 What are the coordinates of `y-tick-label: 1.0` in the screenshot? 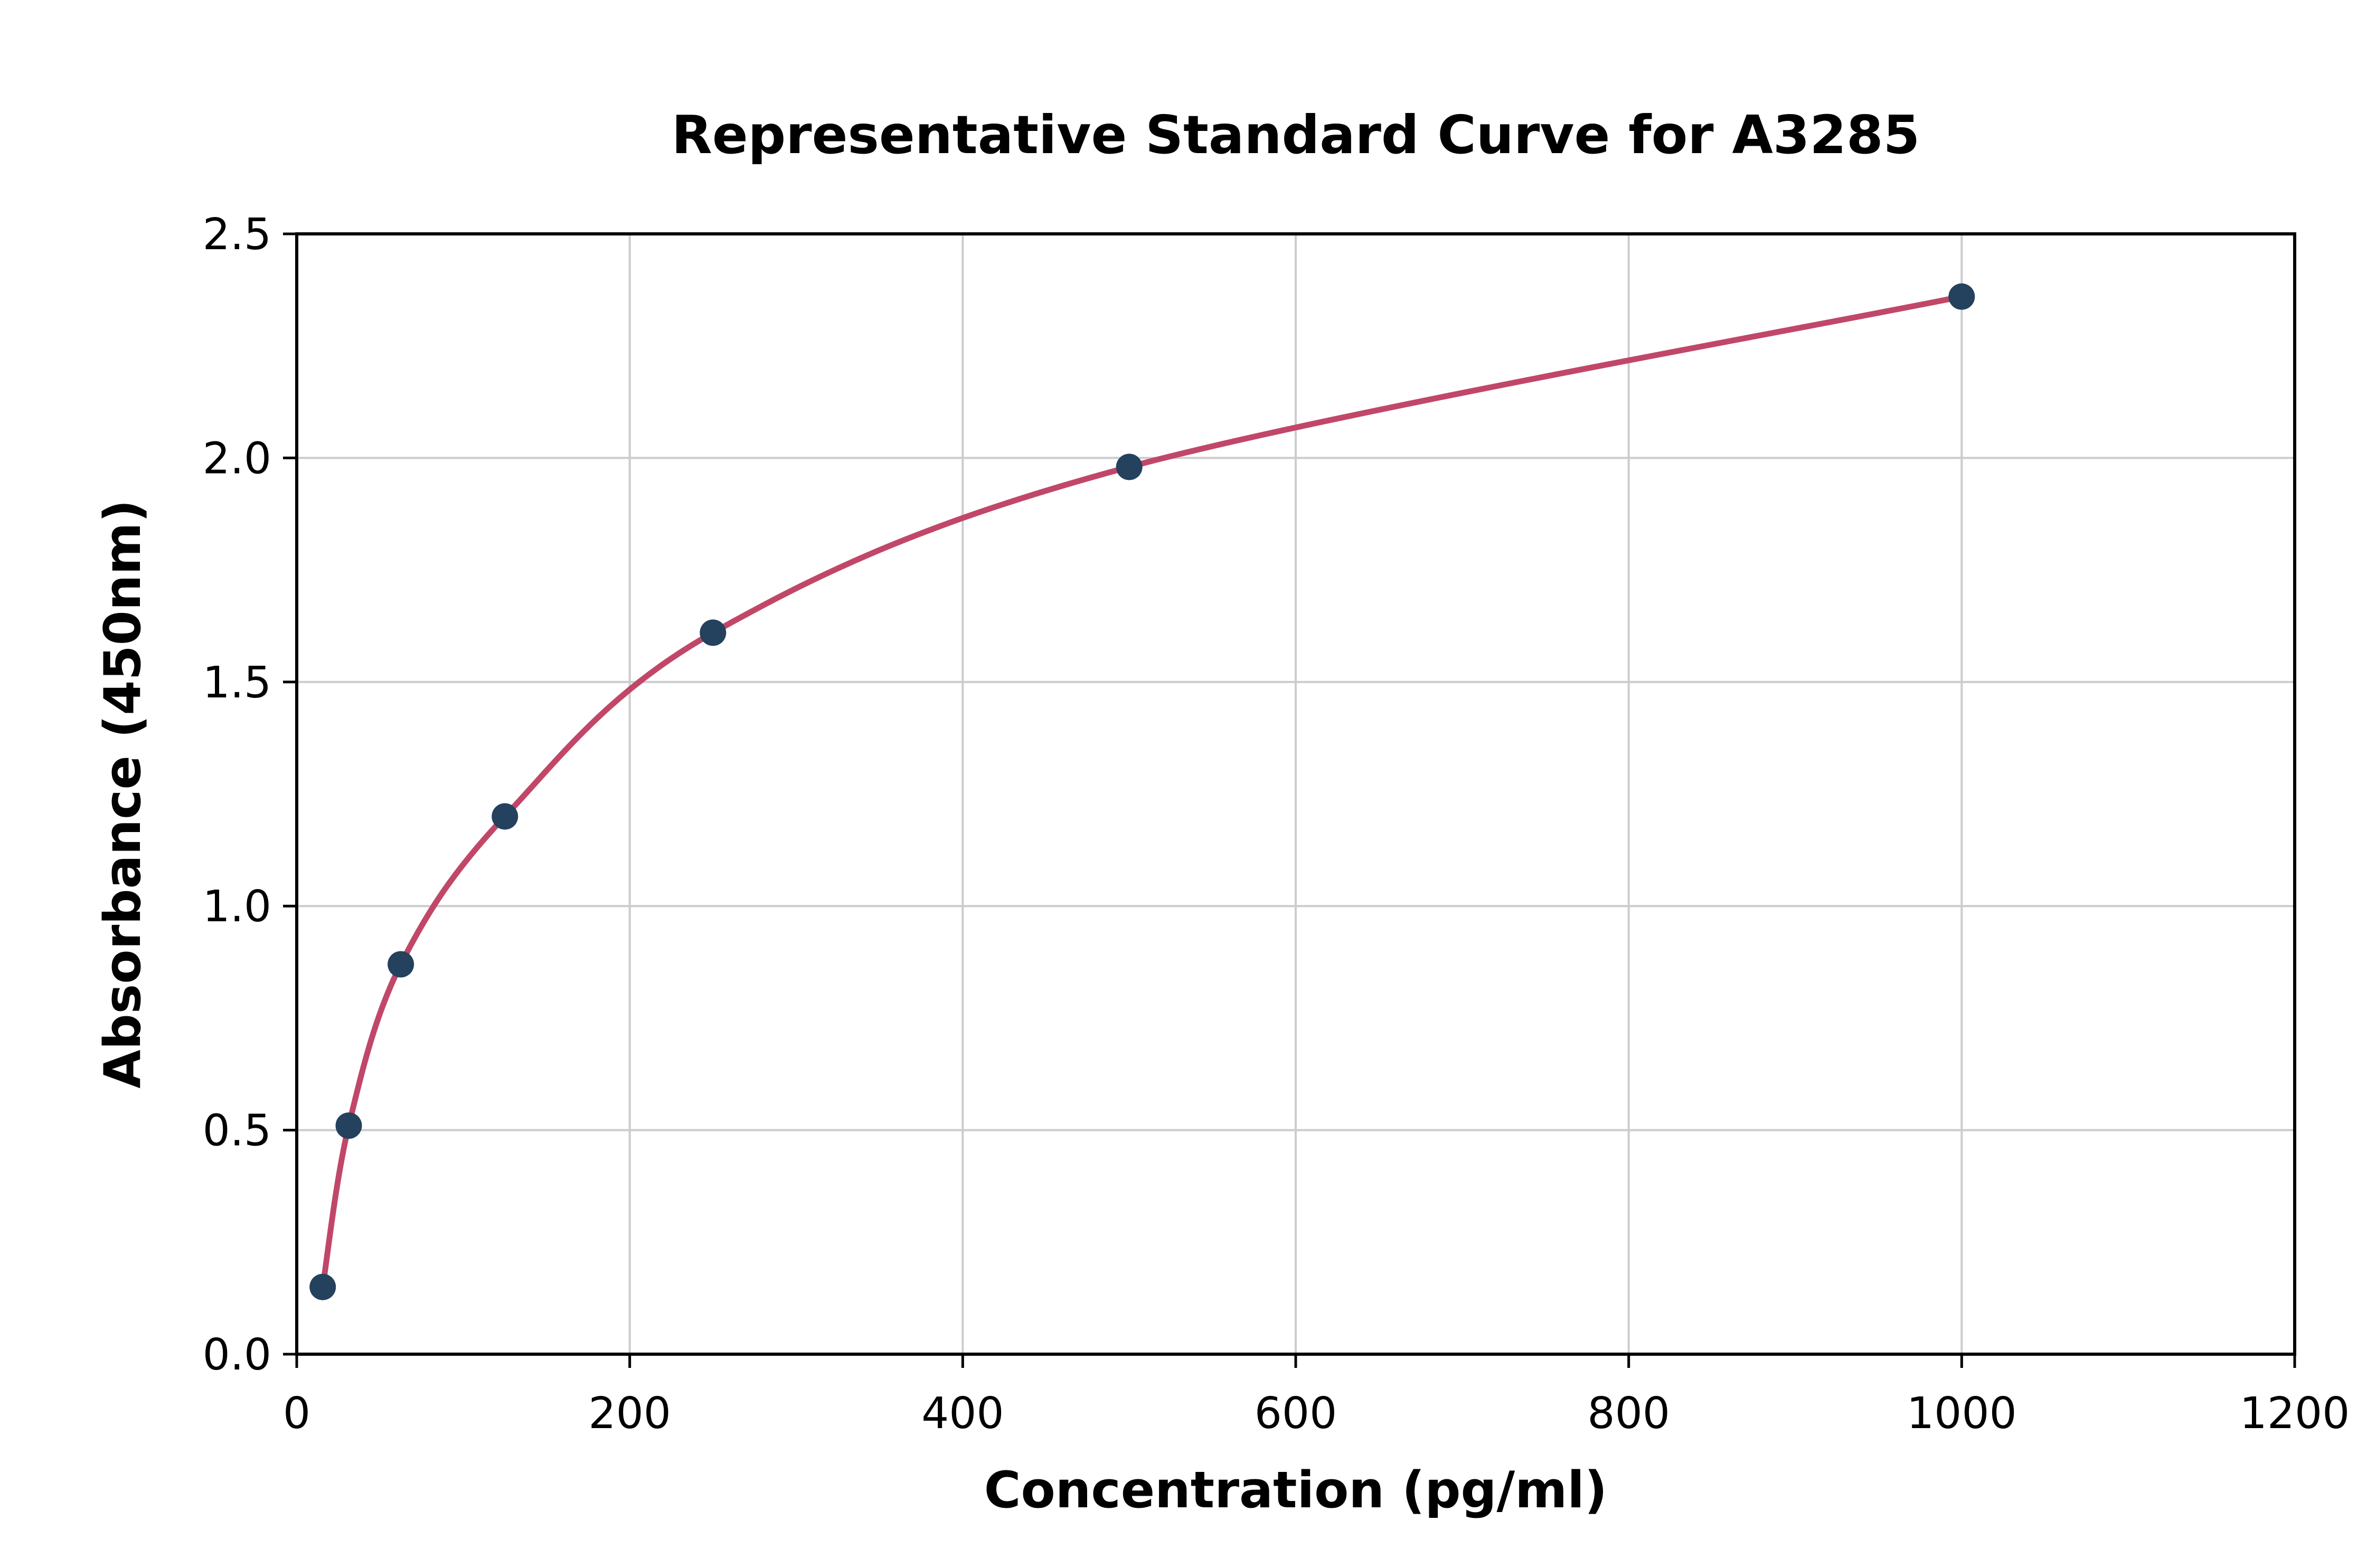 It's located at (237, 907).